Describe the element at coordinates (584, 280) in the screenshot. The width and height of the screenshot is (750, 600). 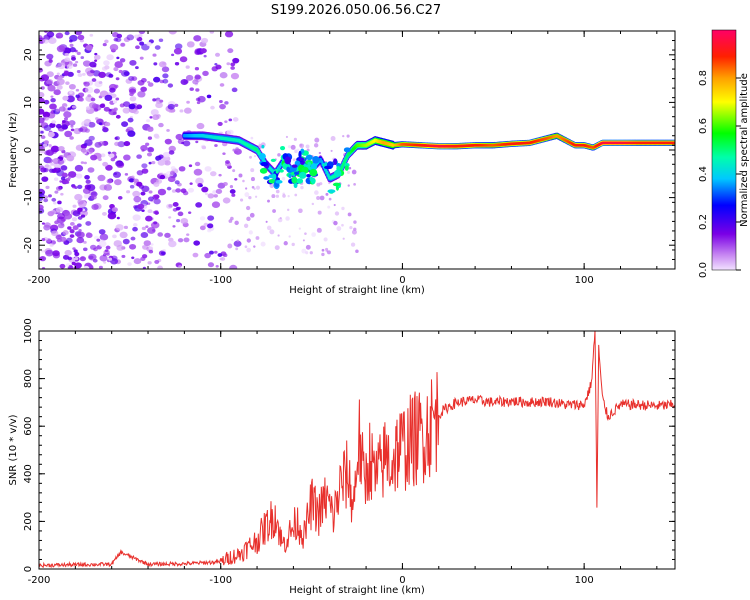
I see `spectrogram-x-tick-label: 100` at that location.